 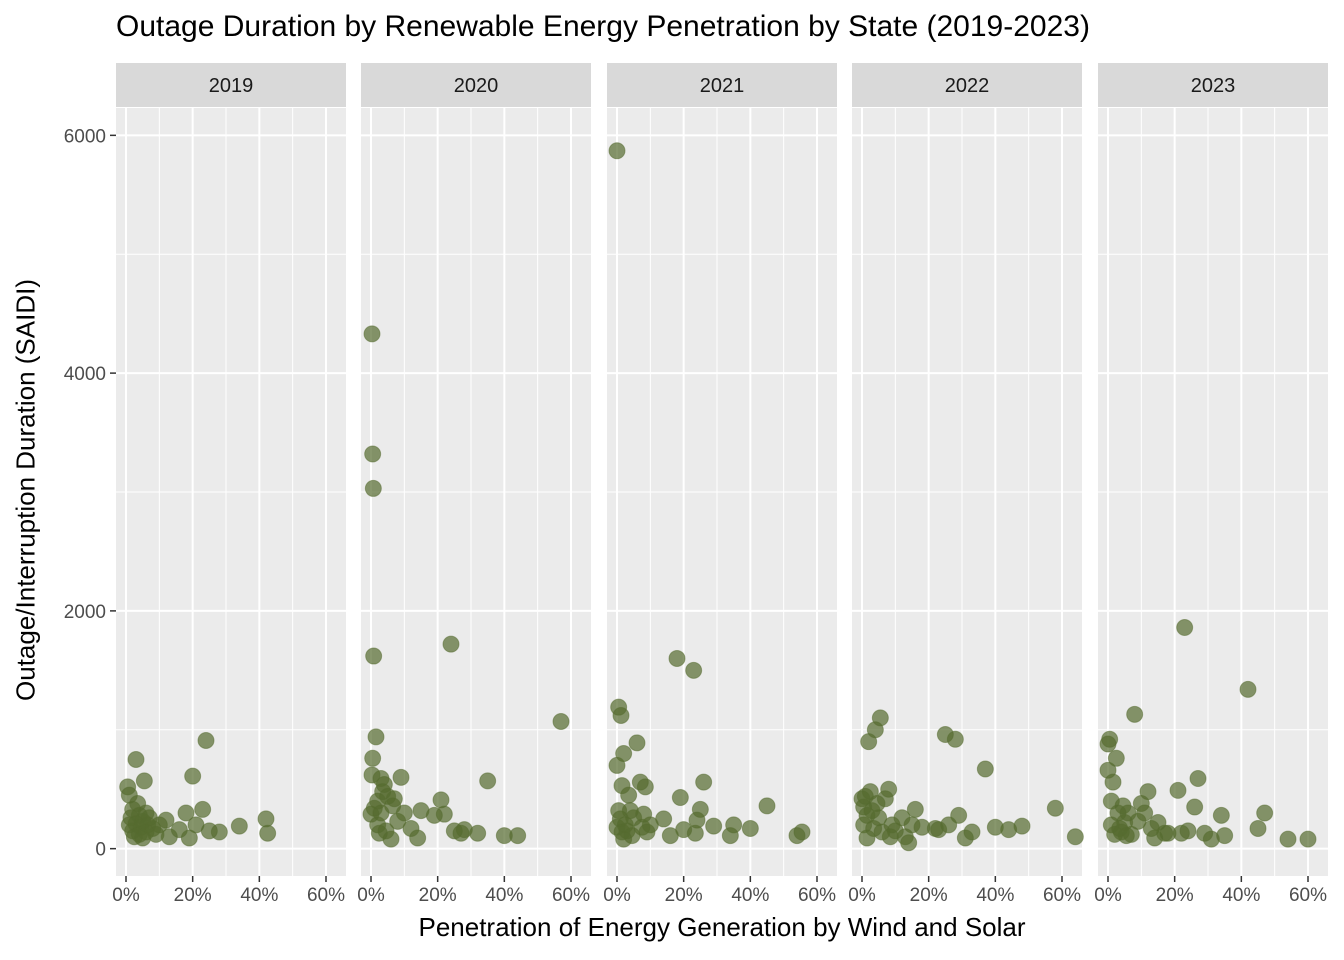 I want to click on facet-strip-label: 2022, so click(x=967, y=86).